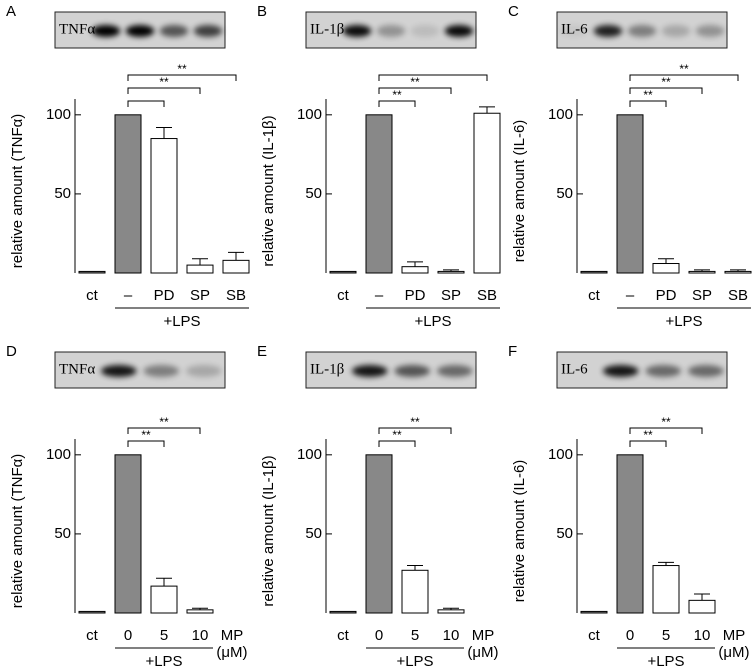  What do you see at coordinates (11, 351) in the screenshot?
I see `panel-label: D` at bounding box center [11, 351].